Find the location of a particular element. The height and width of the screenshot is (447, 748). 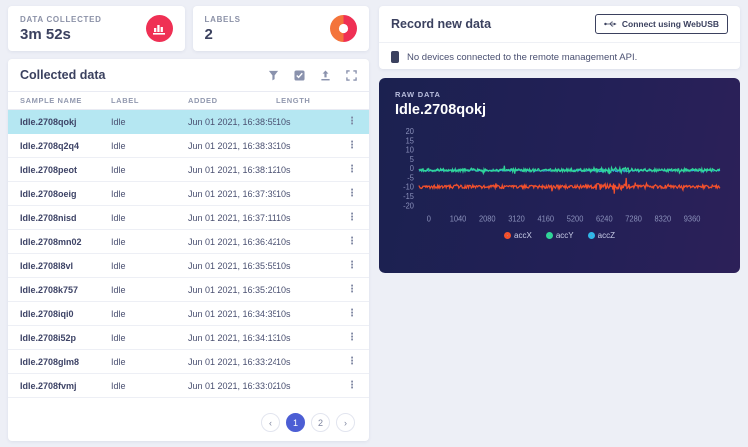

legend-dot-icon is located at coordinates (508, 235).